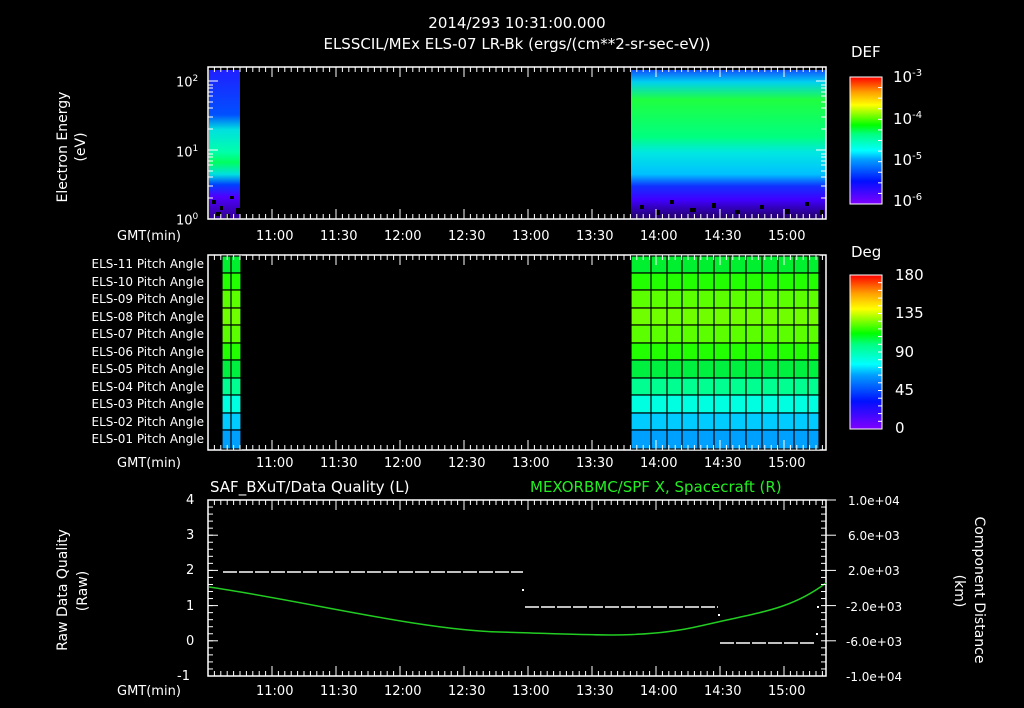 The height and width of the screenshot is (708, 1024). I want to click on panel1-ytick-100: 10², so click(187, 82).